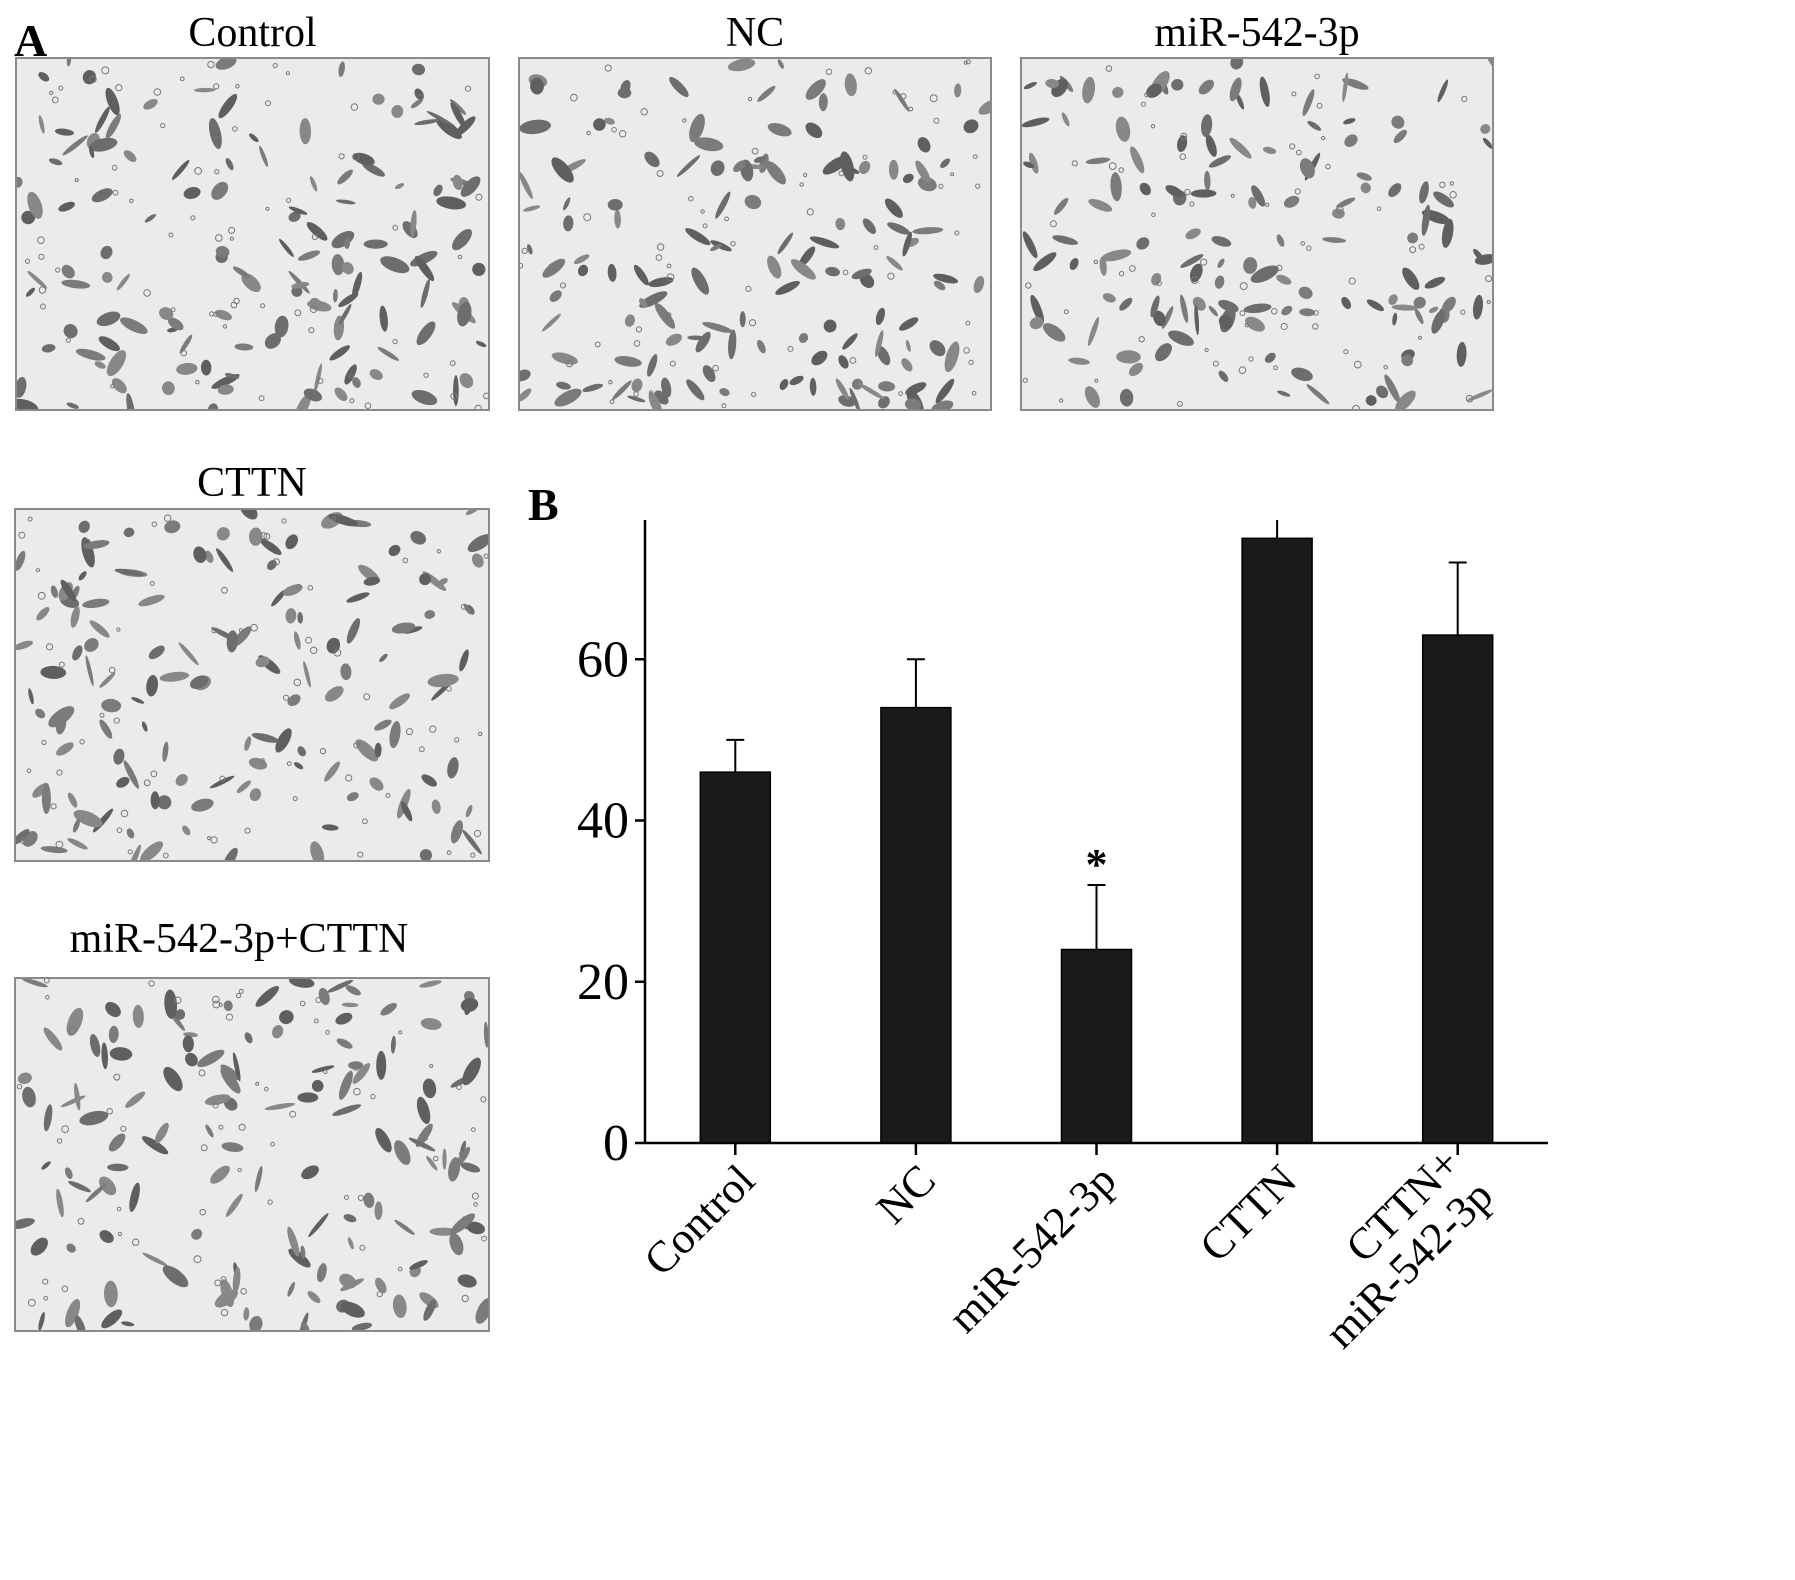  Describe the element at coordinates (603, 659) in the screenshot. I see `y-tick-label-3: 60` at that location.